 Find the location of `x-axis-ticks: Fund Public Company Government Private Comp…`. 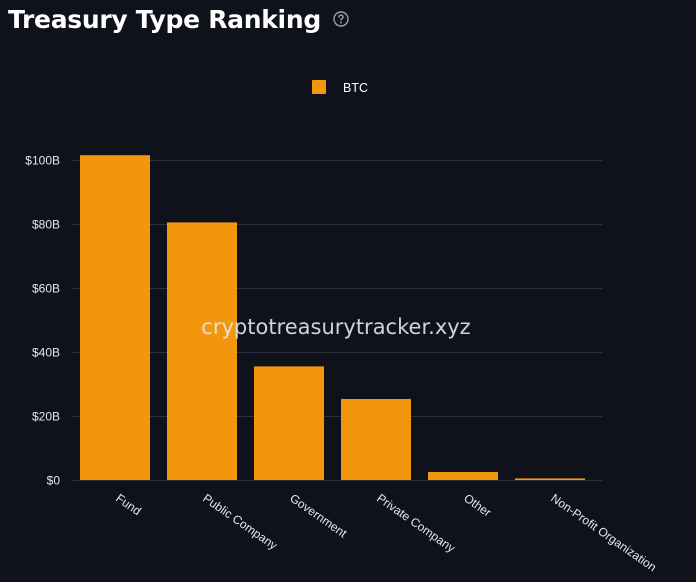

x-axis-ticks: Fund Public Company Government Private Comp… is located at coordinates (386, 532).